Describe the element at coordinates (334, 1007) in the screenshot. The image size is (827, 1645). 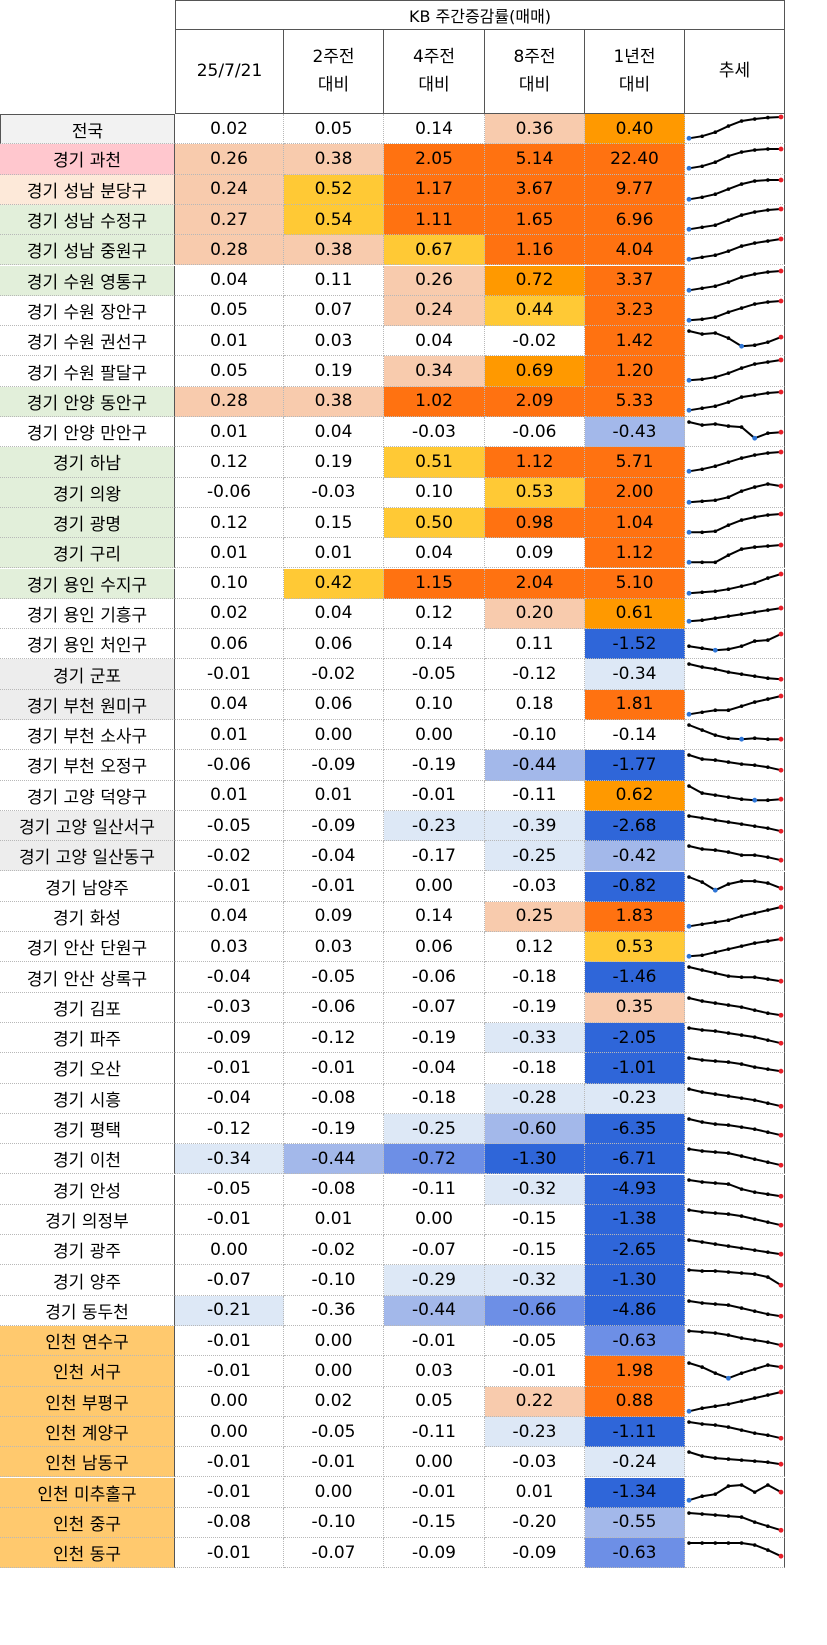
I see `value-cell: -0.06` at that location.